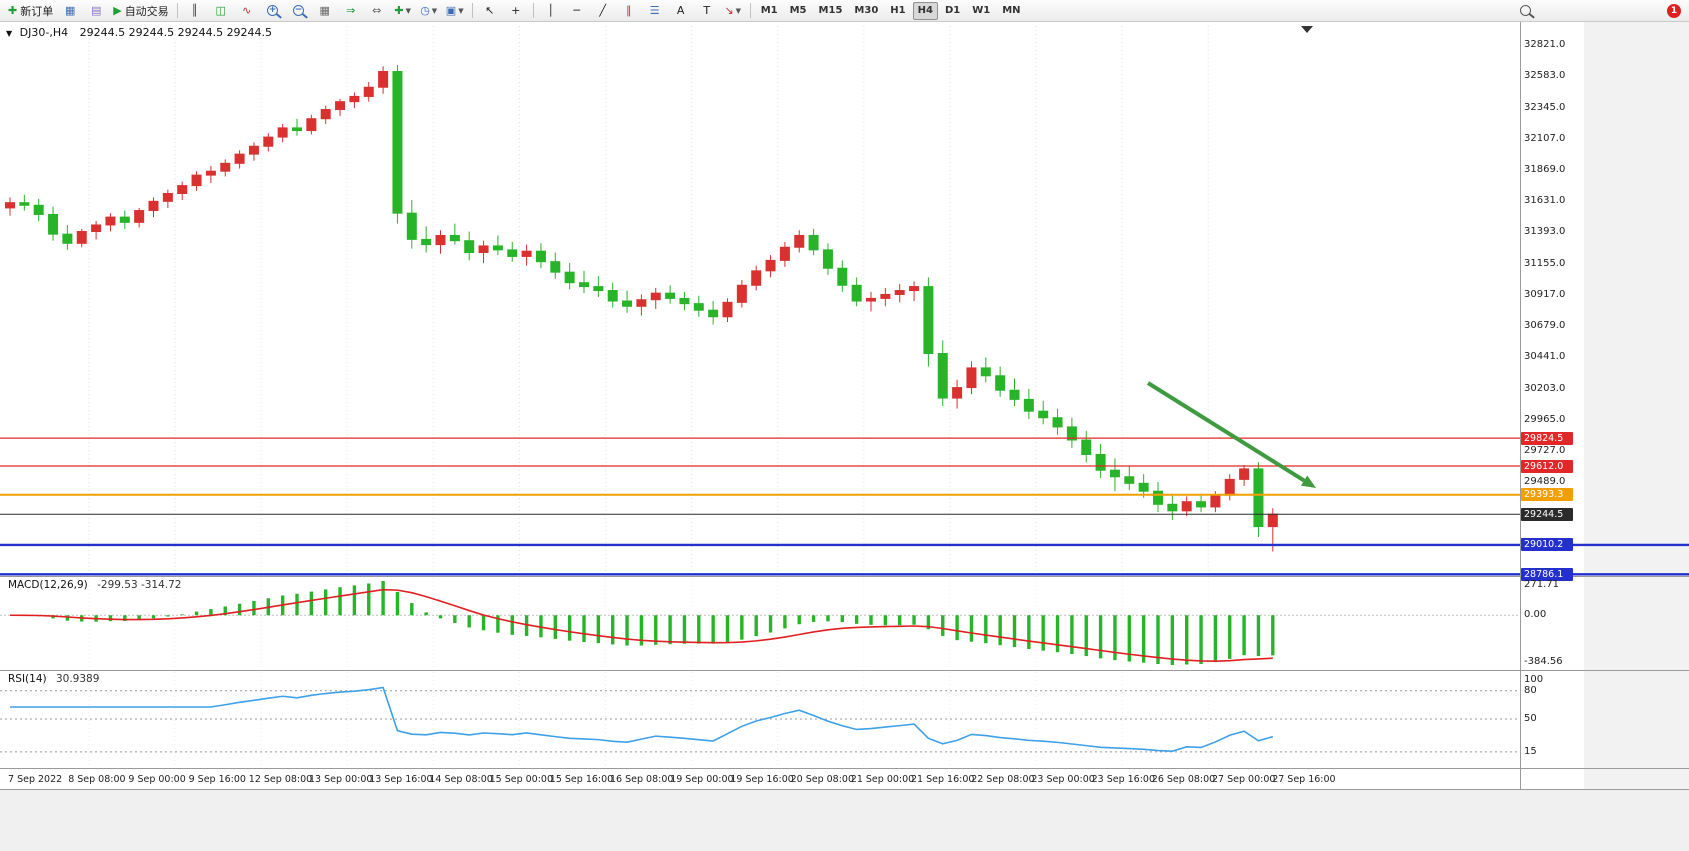 The image size is (1689, 851). I want to click on notification-badge: 1, so click(1674, 11).